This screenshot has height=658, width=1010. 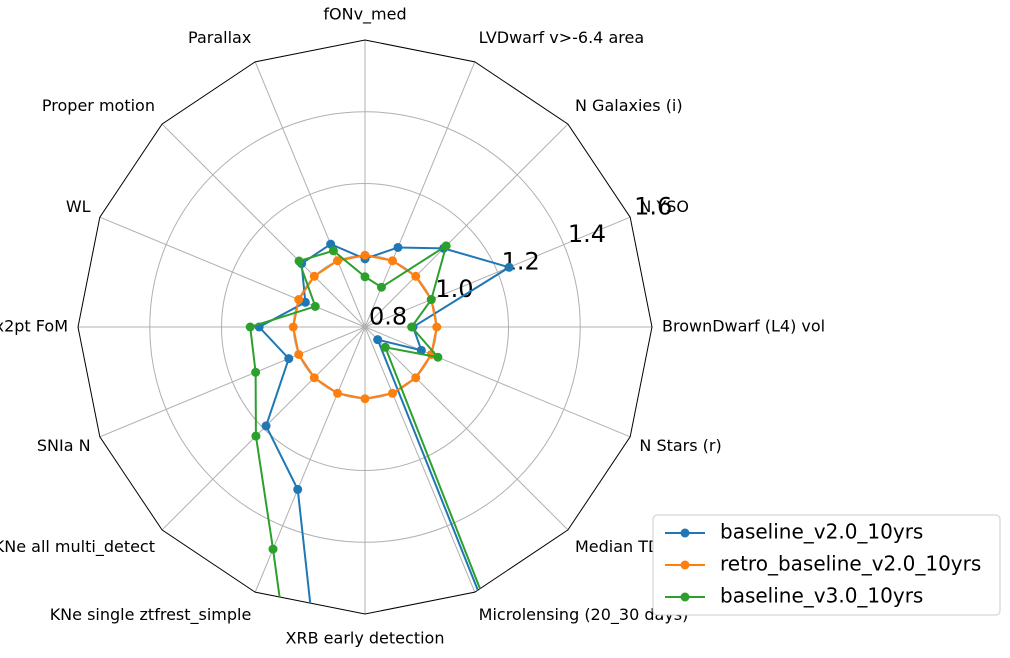 What do you see at coordinates (664, 206) in the screenshot?
I see `category-label: N YSO` at bounding box center [664, 206].